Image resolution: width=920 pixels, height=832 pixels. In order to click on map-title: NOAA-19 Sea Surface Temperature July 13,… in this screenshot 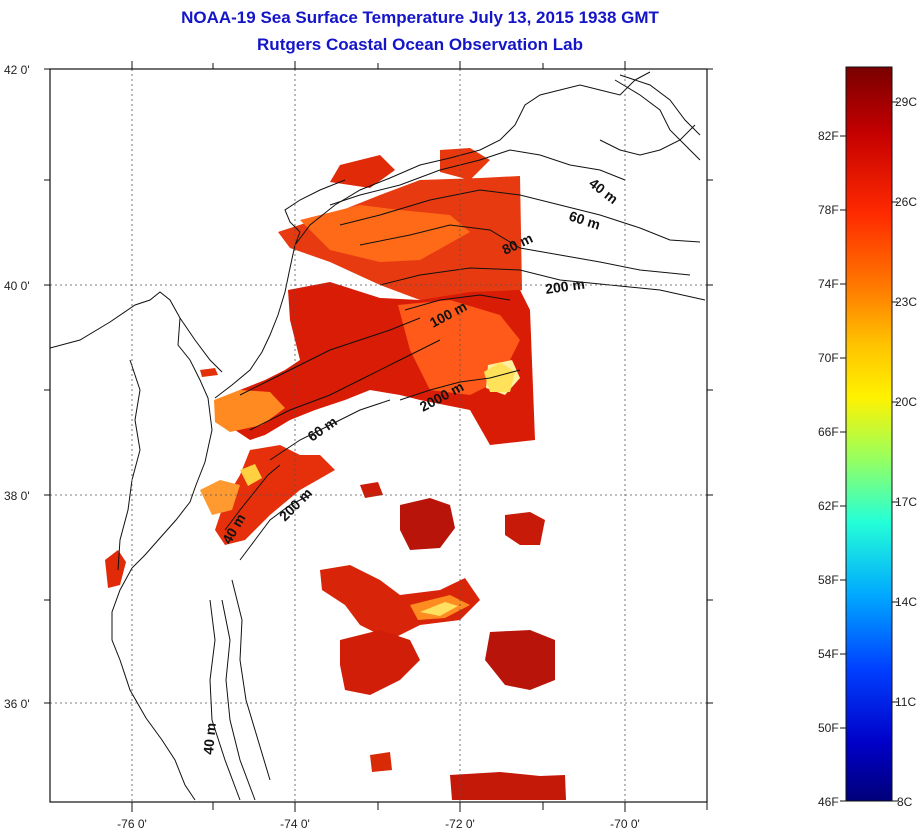, I will do `click(420, 17)`.